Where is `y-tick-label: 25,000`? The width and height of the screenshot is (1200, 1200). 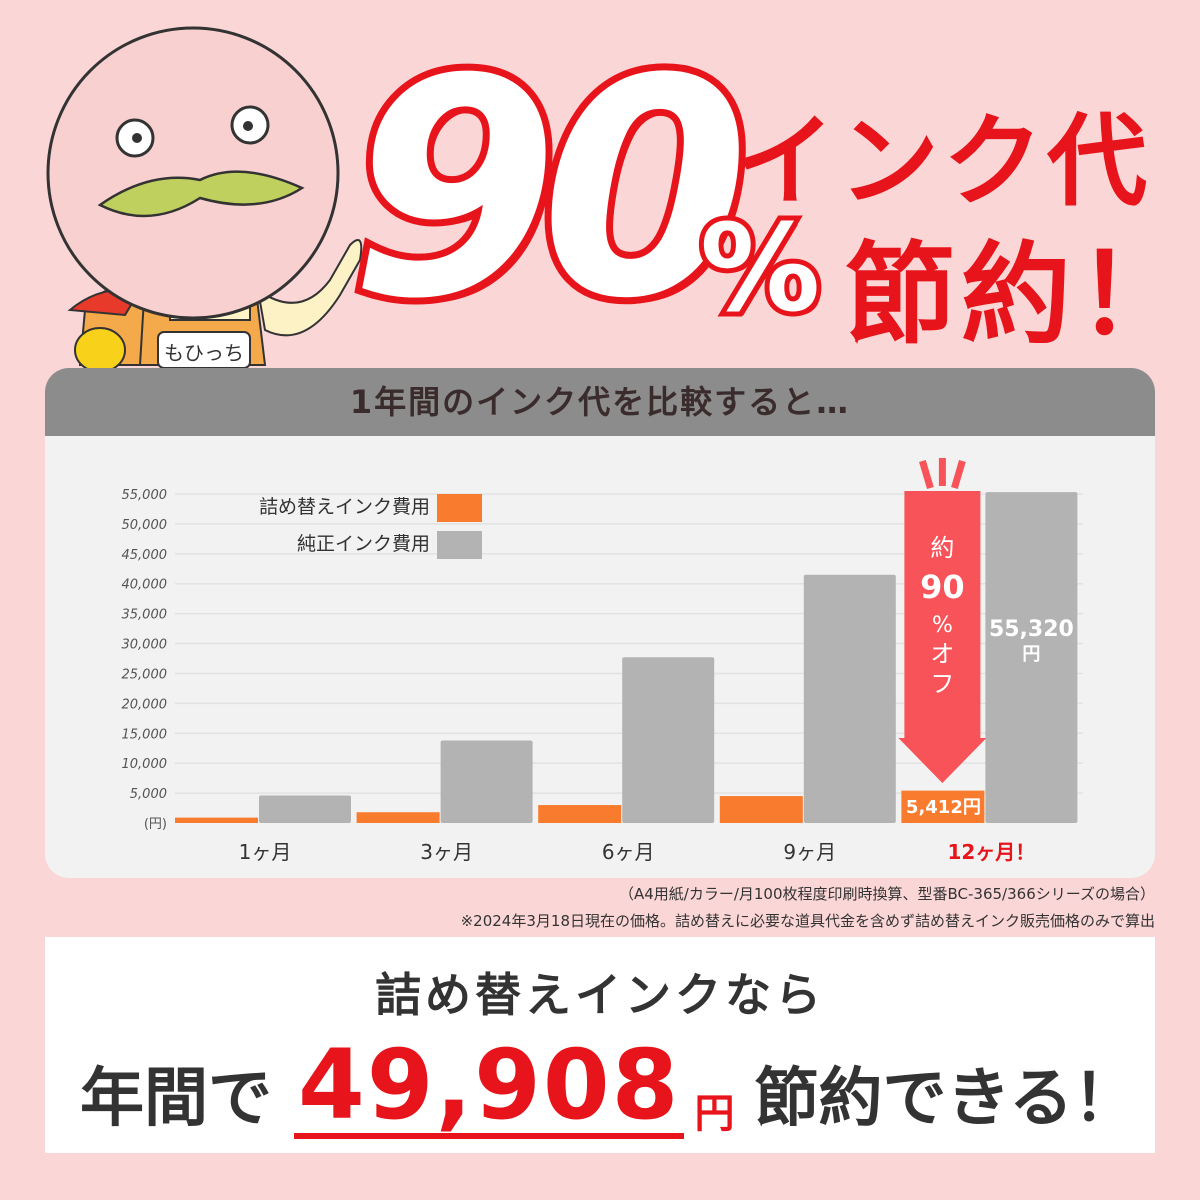 y-tick-label: 25,000 is located at coordinates (145, 674).